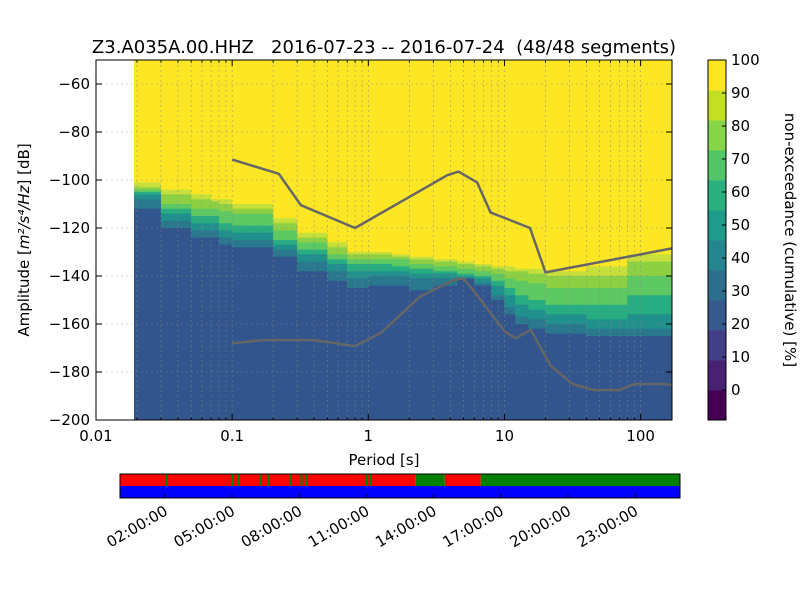 The height and width of the screenshot is (600, 800). What do you see at coordinates (740, 324) in the screenshot?
I see `colorbar-tick-label: 20` at bounding box center [740, 324].